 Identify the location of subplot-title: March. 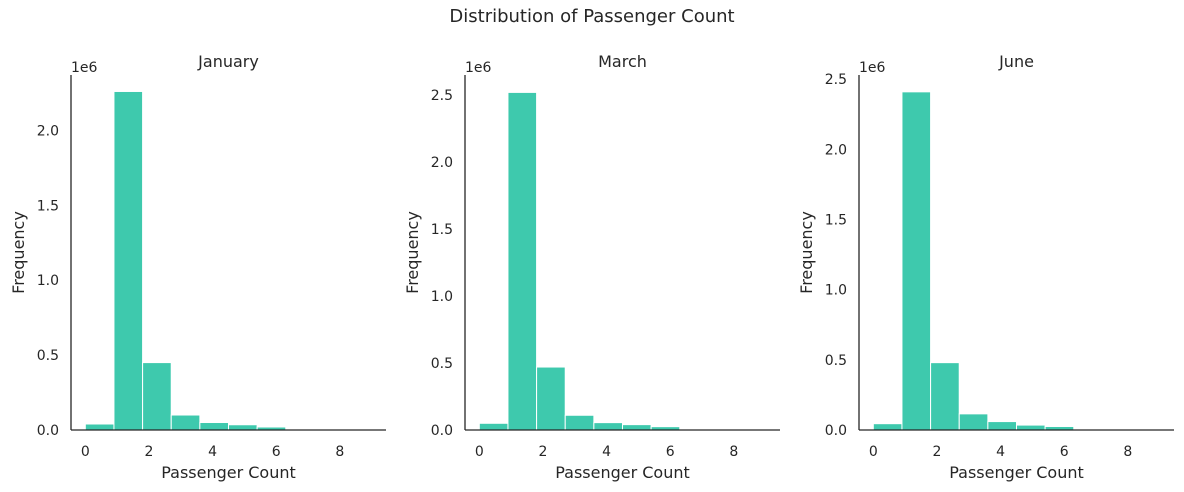
(622, 61).